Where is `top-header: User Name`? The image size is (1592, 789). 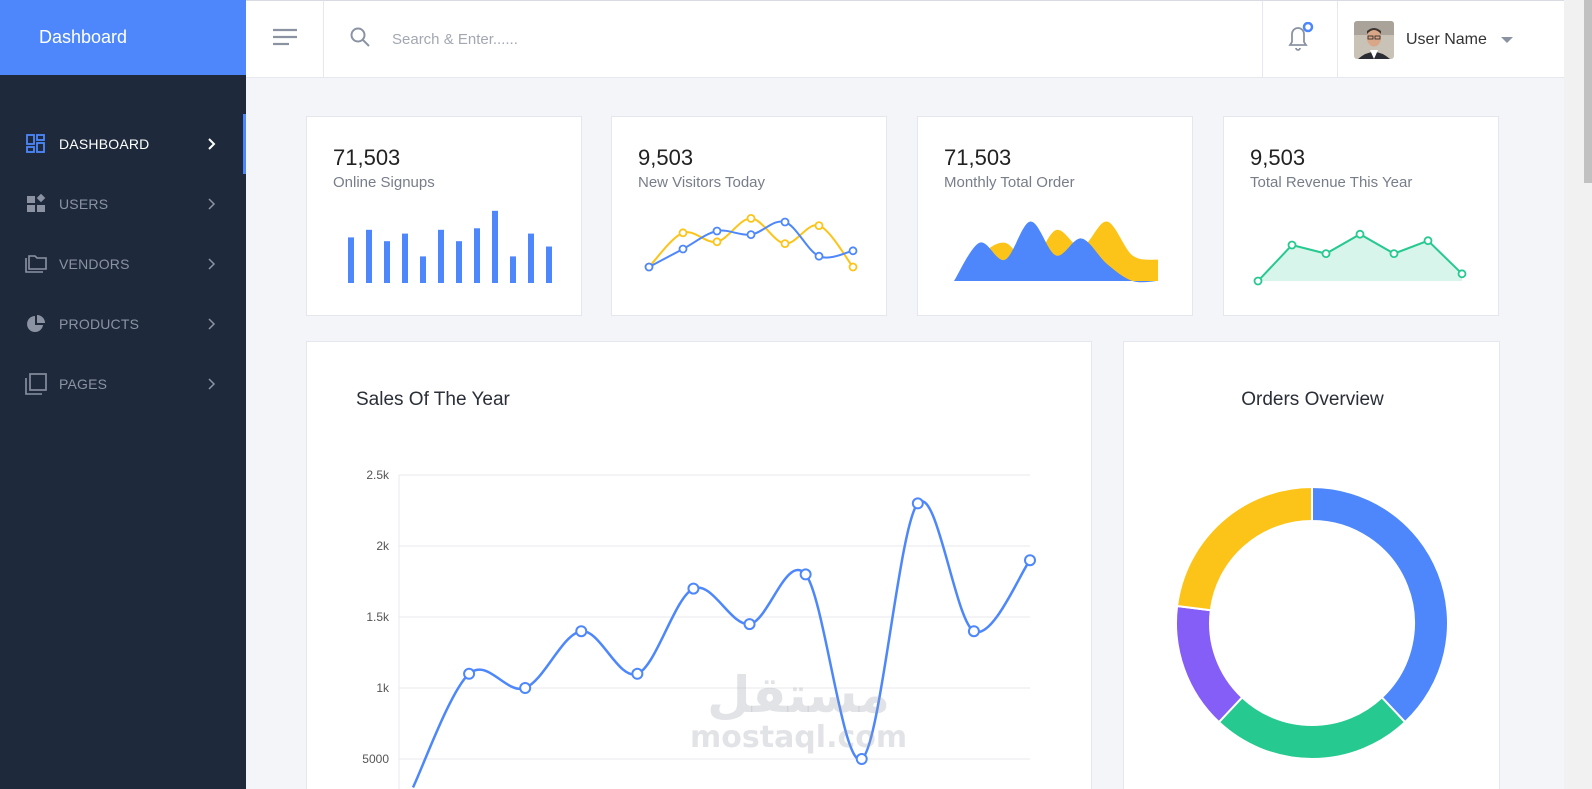
top-header: User Name is located at coordinates (905, 39).